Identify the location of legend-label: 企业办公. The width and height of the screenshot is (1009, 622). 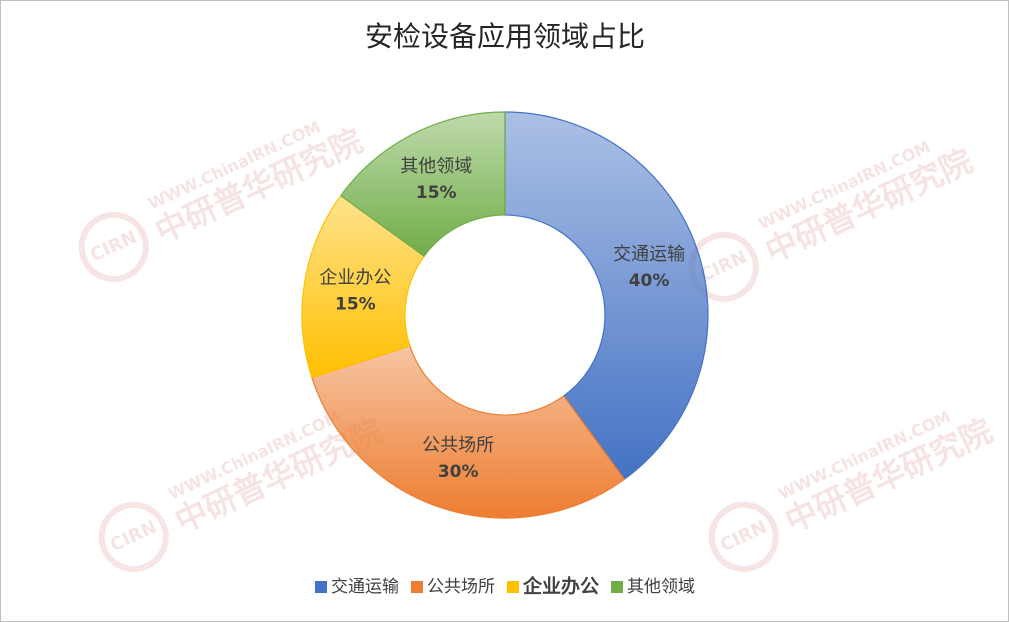
(560, 586).